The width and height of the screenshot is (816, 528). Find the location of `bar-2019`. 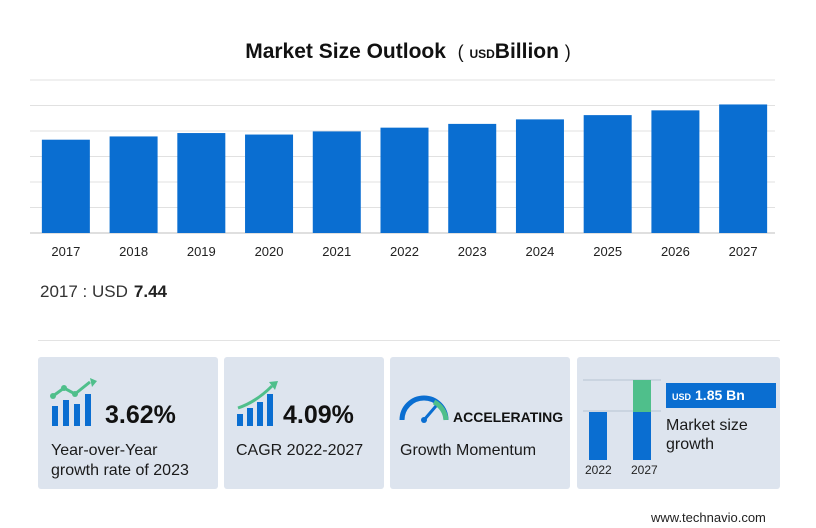

bar-2019 is located at coordinates (201, 183).